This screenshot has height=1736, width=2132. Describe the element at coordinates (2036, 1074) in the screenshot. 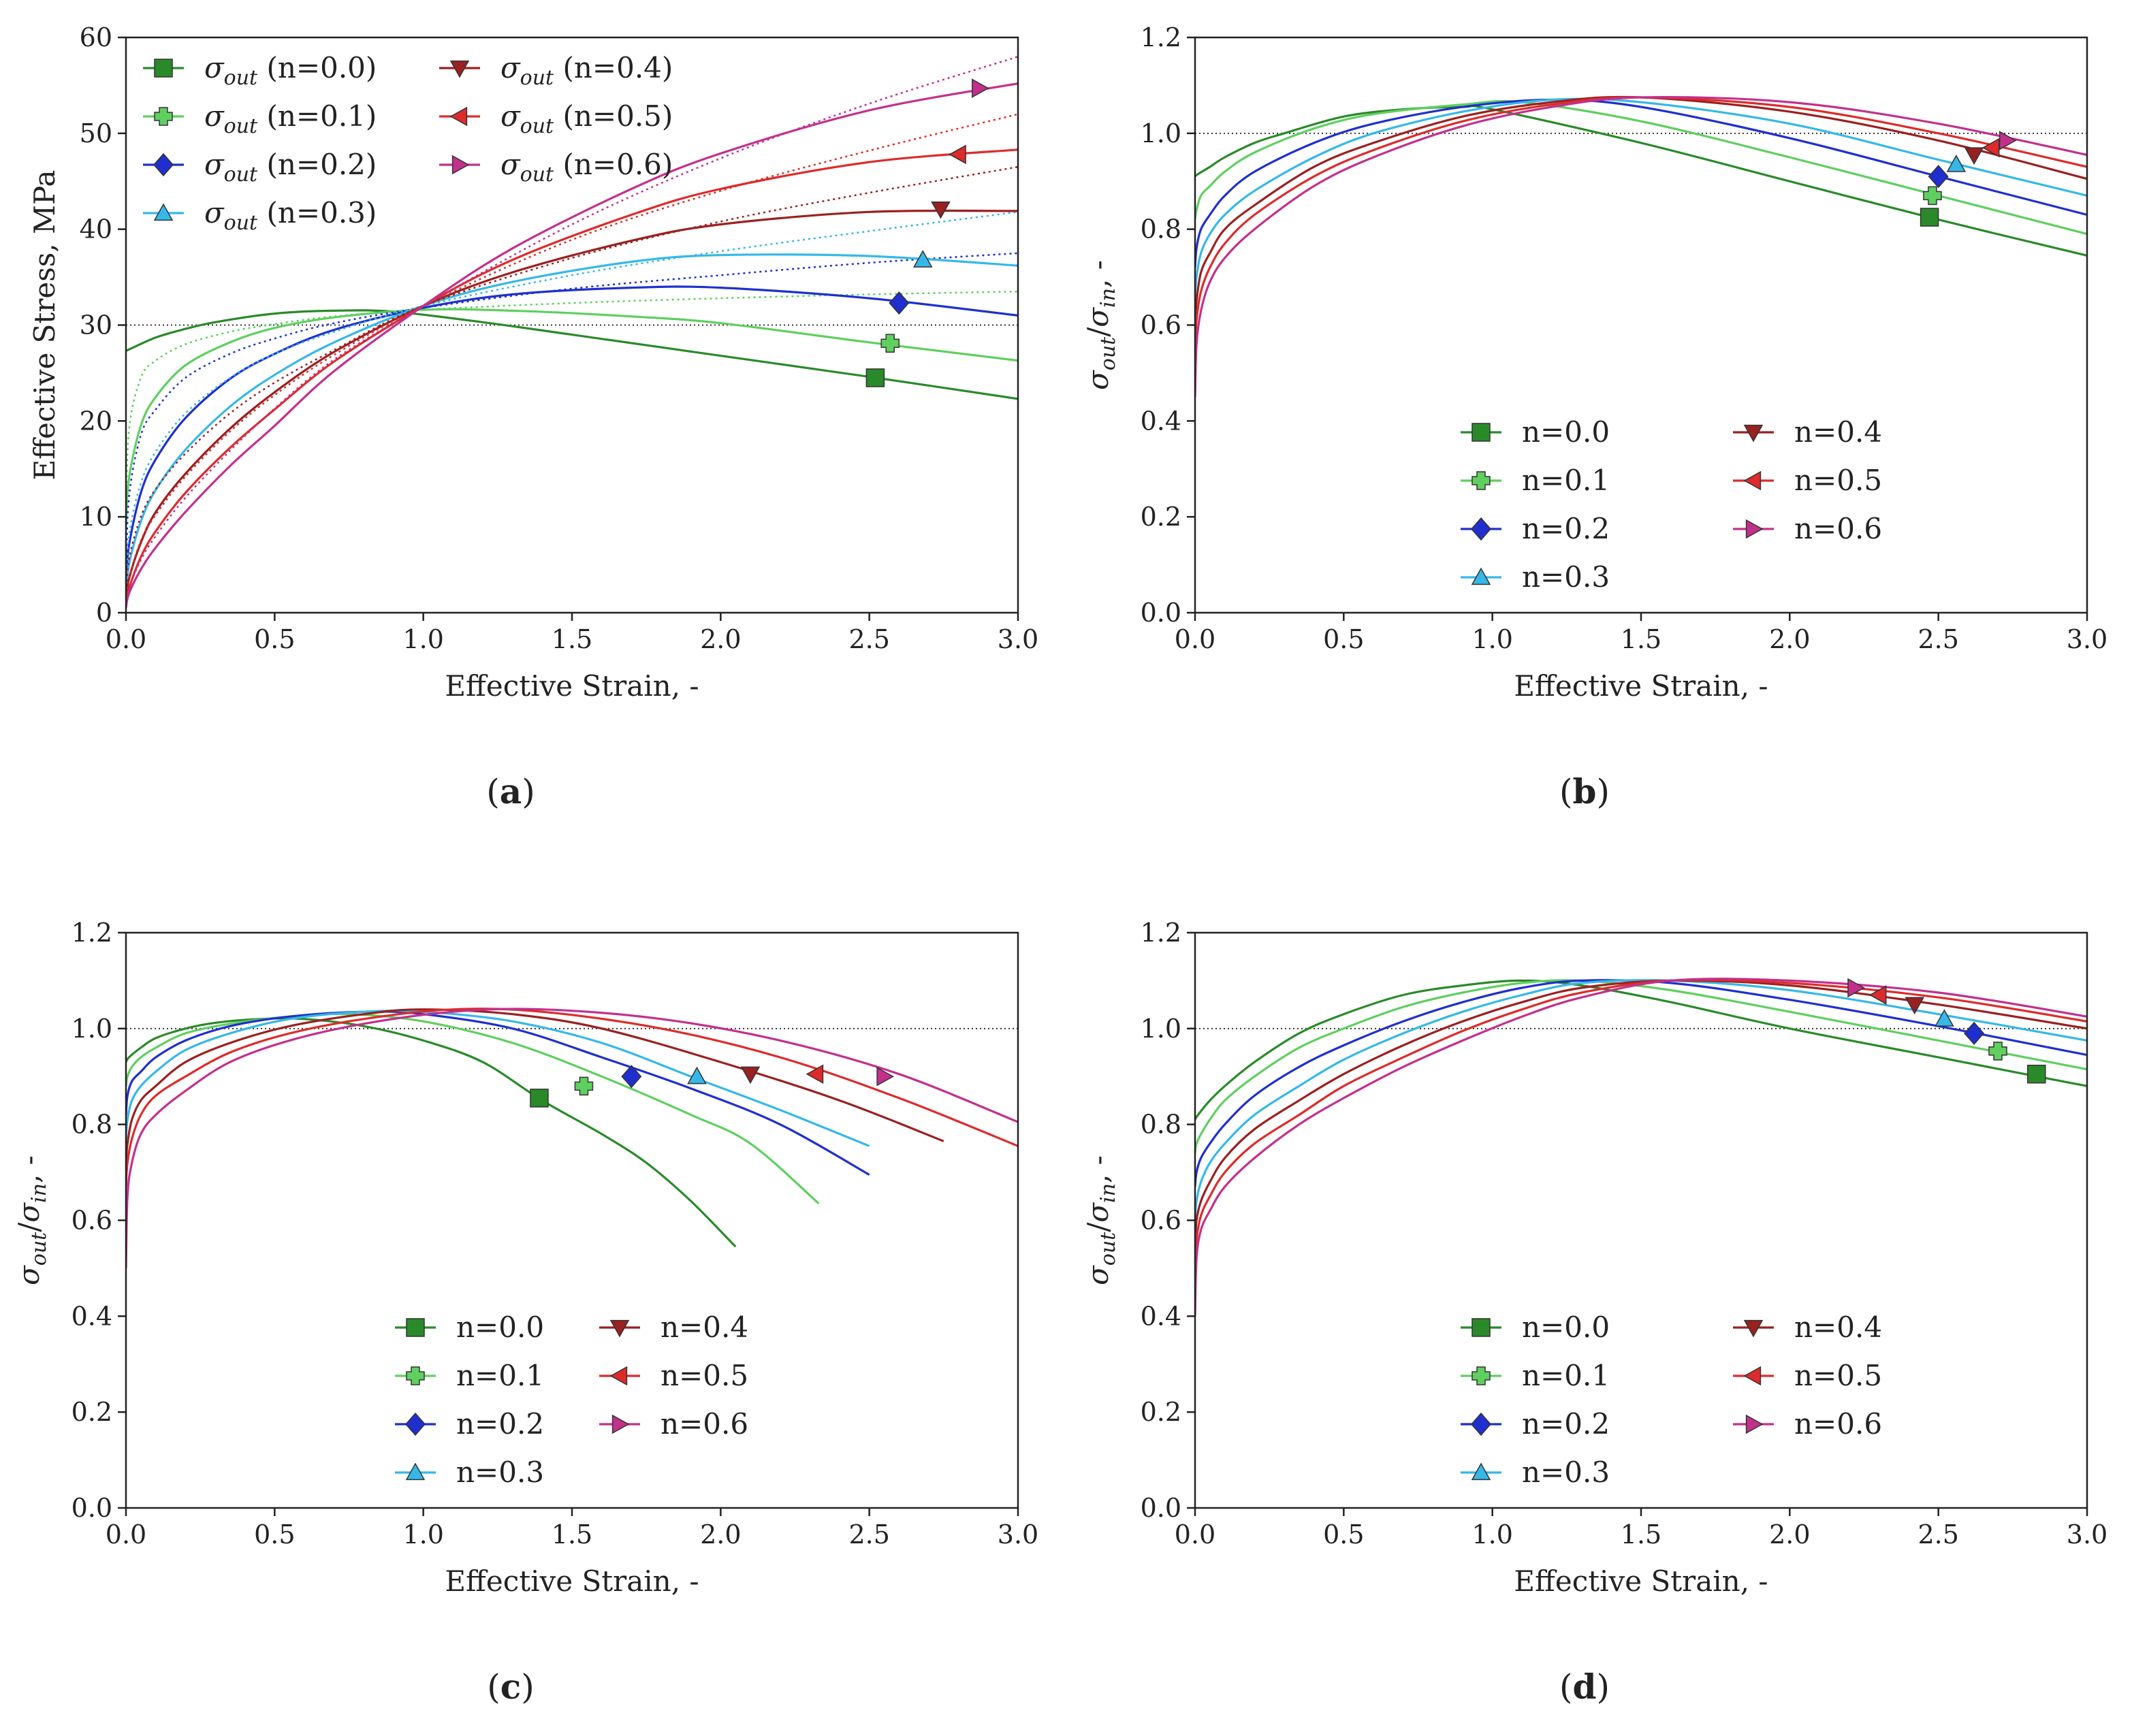

I see `series-marker-n=0.0` at that location.